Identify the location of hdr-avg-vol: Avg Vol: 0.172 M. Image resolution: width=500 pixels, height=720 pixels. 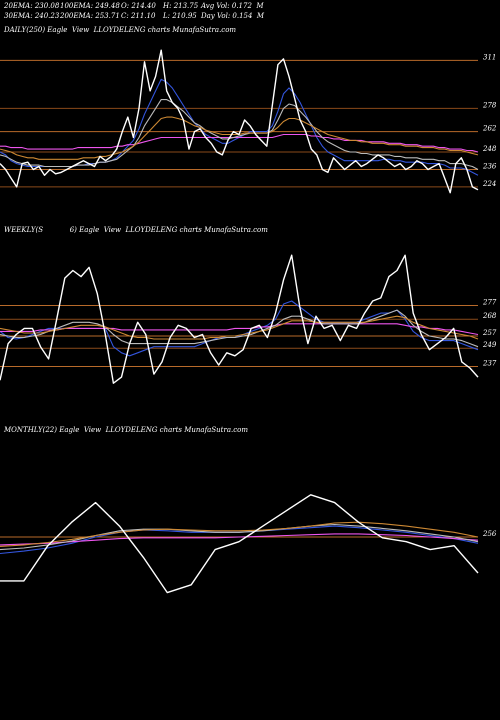
(232, 6).